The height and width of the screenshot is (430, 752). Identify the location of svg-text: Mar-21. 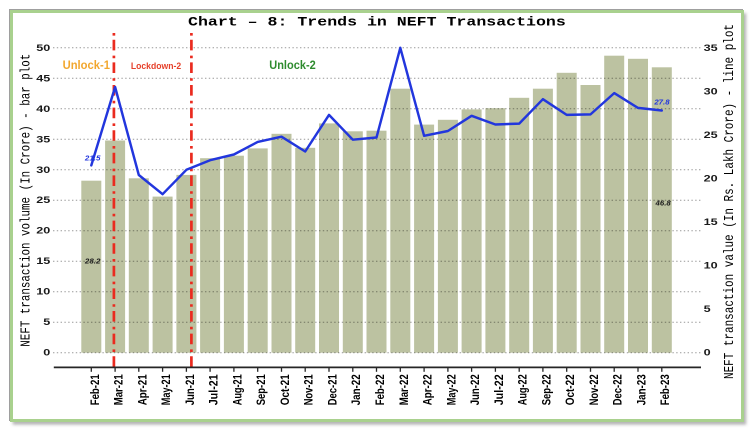
(119, 389).